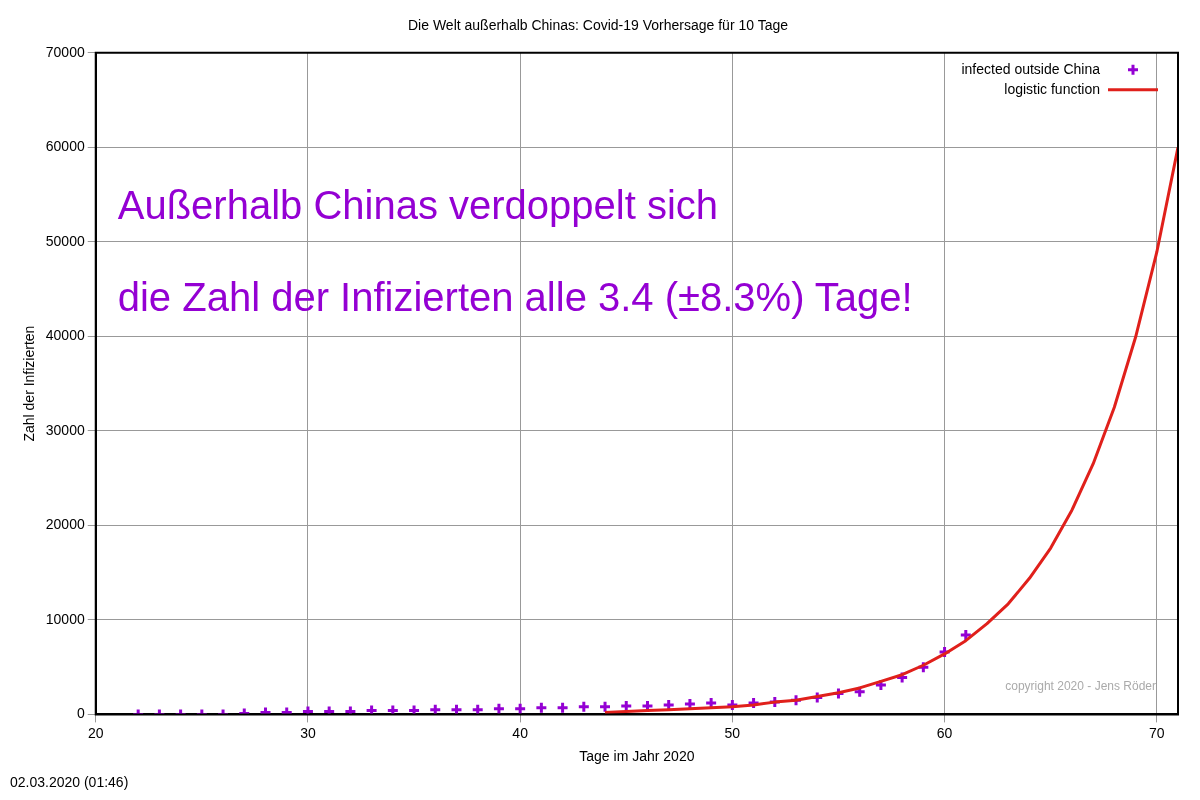 Image resolution: width=1200 pixels, height=800 pixels. Describe the element at coordinates (65, 146) in the screenshot. I see `y-tick-label: 60000` at that location.